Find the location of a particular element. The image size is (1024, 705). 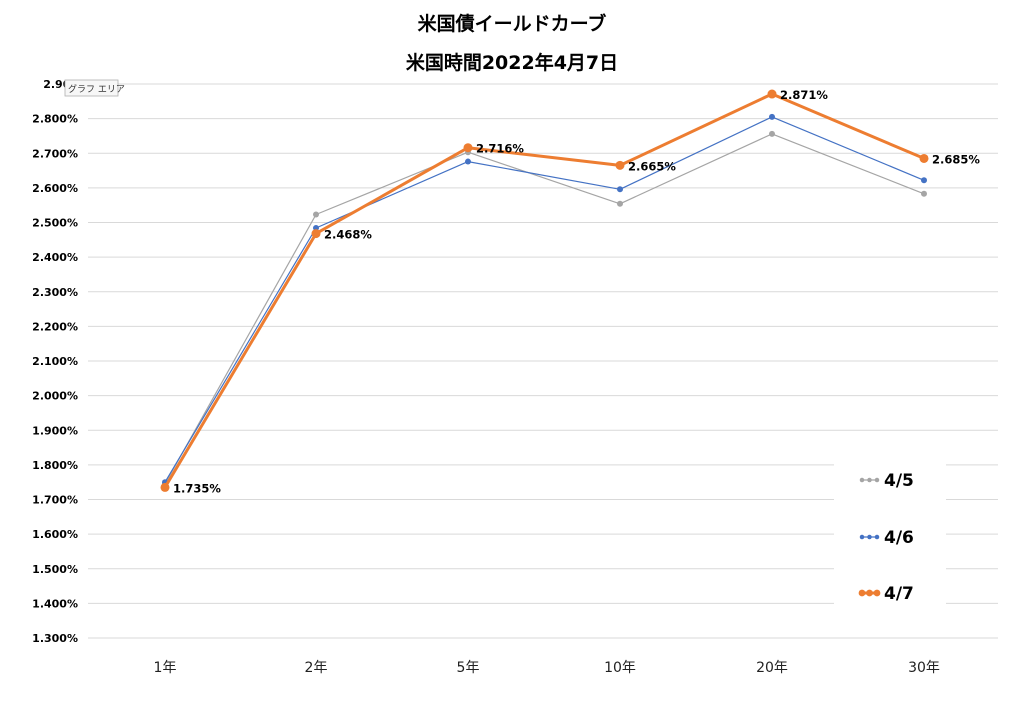

y-tick-label: 2.100% is located at coordinates (55, 361).